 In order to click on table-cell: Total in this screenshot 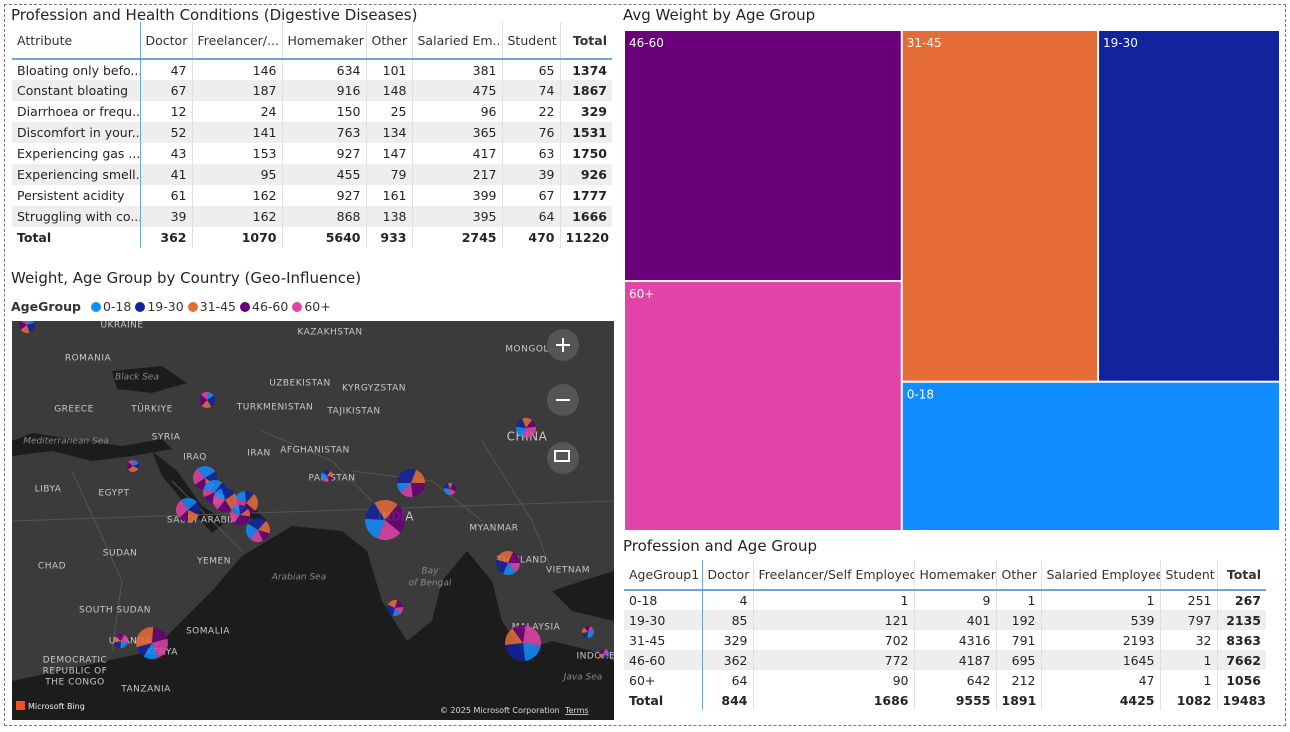, I will do `click(663, 700)`.